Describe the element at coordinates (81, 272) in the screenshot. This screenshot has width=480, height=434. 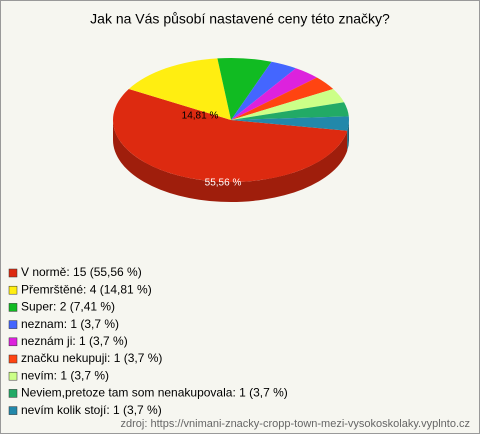
I see `legend-label: V normě: 15 (55,56 %)` at that location.